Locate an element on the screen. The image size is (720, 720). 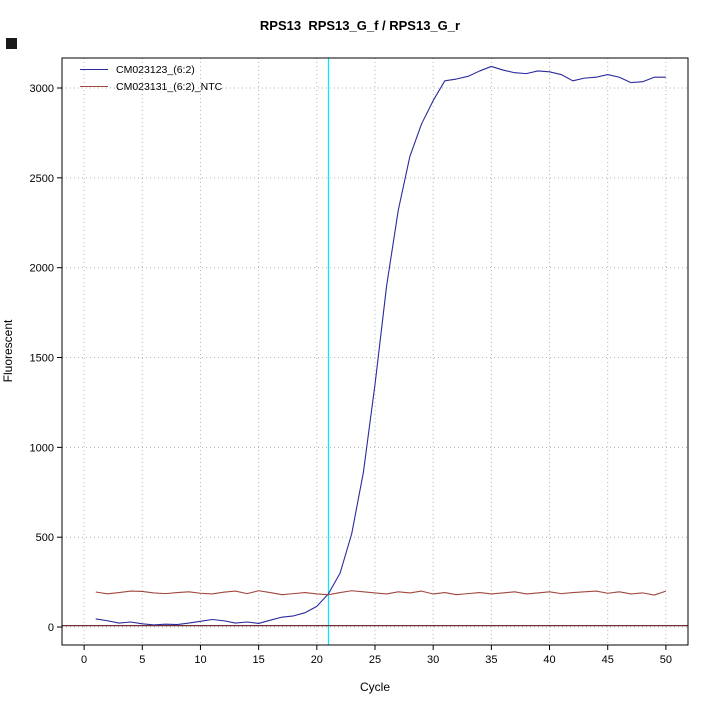
x-axis-label: Cycle is located at coordinates (374, 687).